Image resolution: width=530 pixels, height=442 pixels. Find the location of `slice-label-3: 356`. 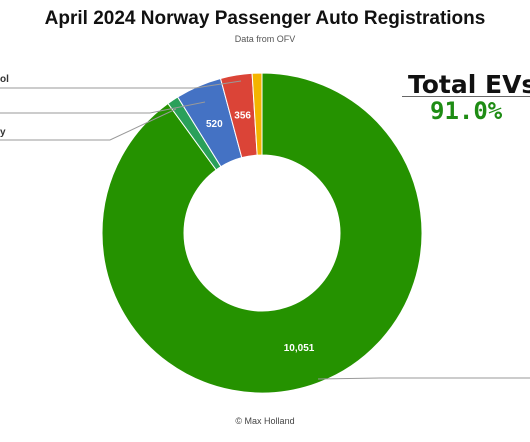

slice-label-3: 356 is located at coordinates (242, 116).